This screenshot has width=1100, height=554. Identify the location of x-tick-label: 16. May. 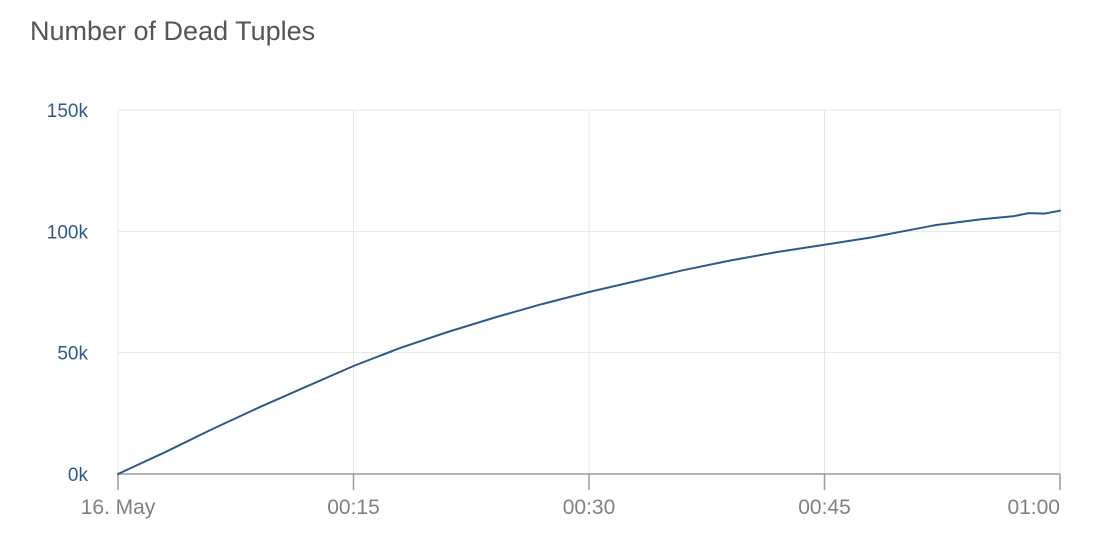
(118, 507).